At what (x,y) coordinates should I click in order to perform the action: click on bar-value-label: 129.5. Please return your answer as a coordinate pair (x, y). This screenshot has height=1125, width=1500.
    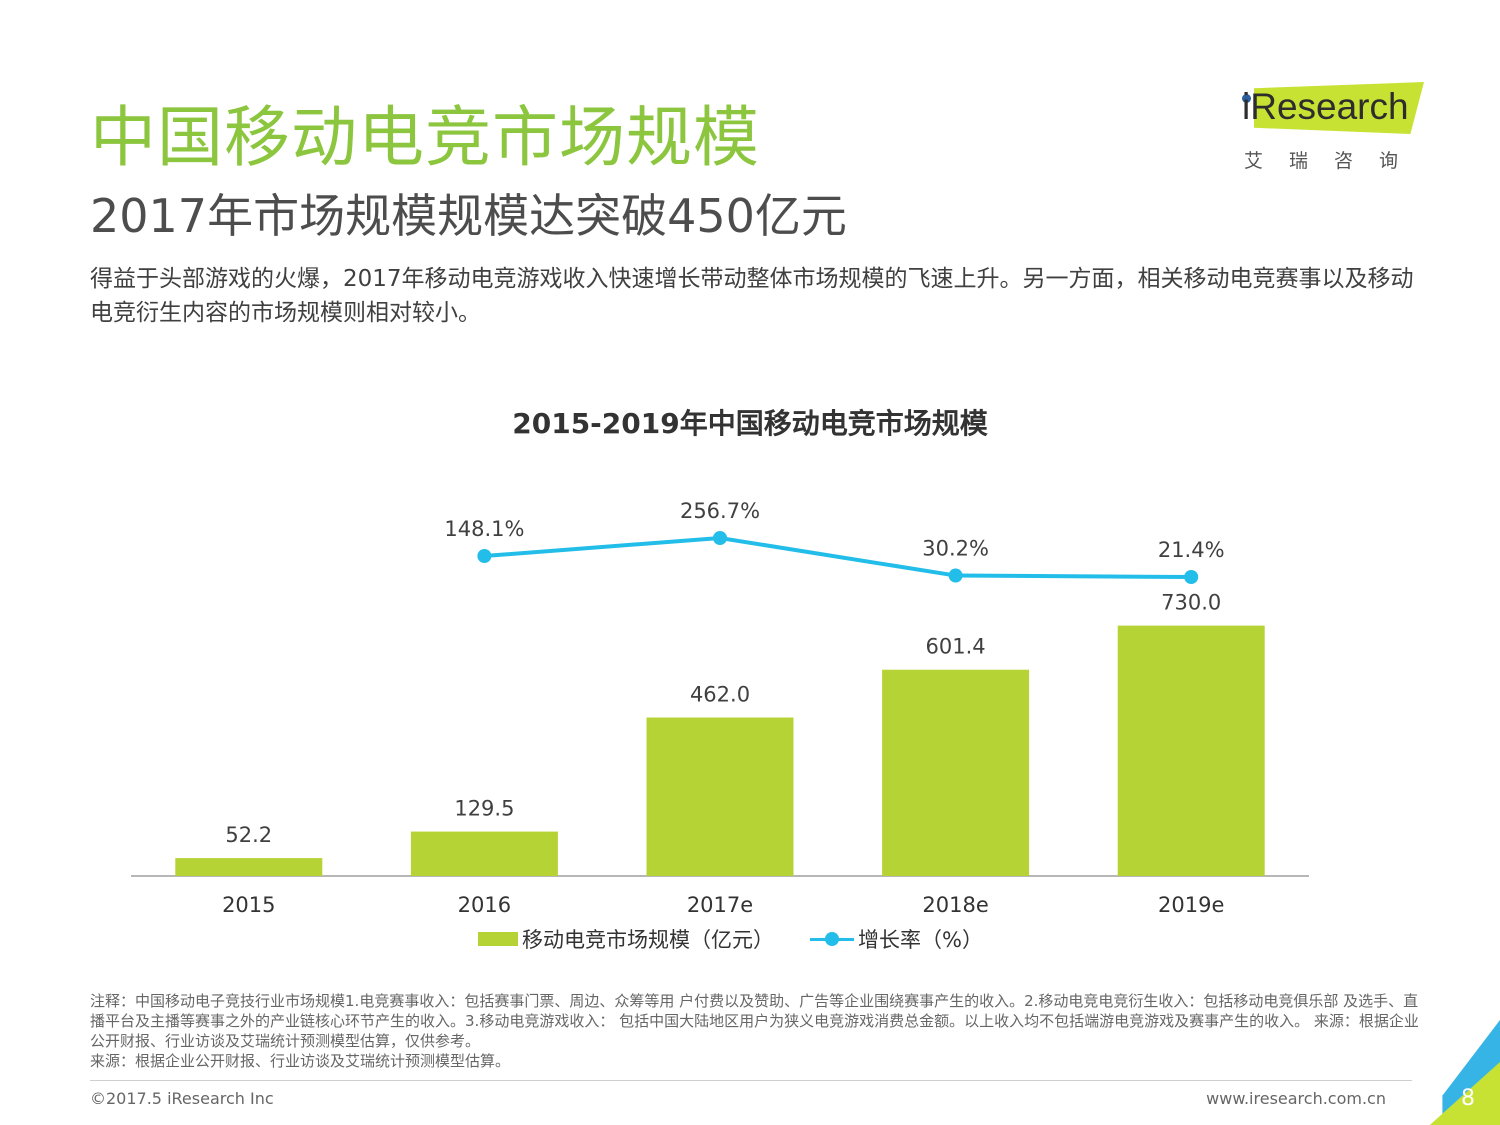
    Looking at the image, I should click on (484, 809).